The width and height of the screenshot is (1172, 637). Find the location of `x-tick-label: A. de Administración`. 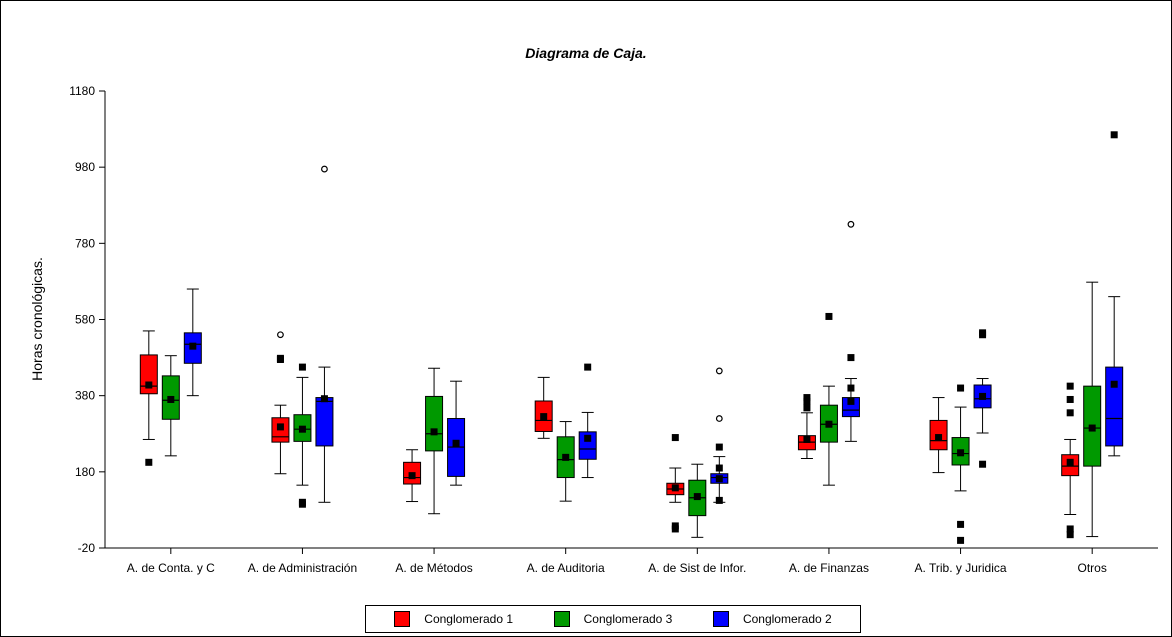

x-tick-label: A. de Administración is located at coordinates (302, 568).